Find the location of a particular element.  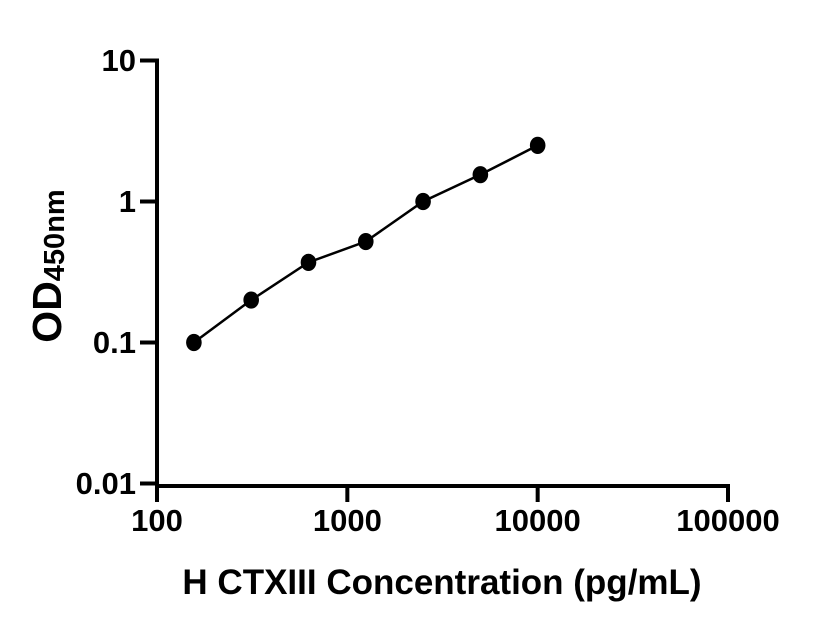

y-axis-title-main: OD is located at coordinates (46, 312).